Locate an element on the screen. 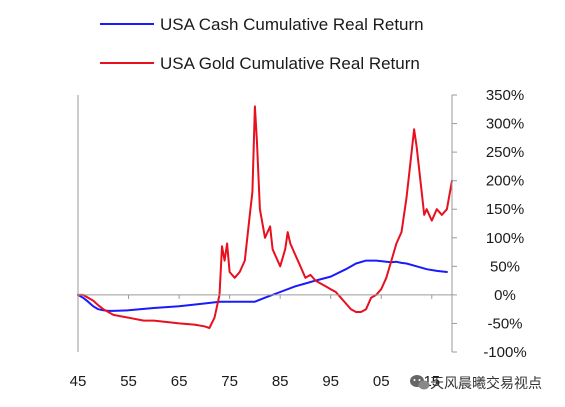 The image size is (565, 407). x-tick-label: 65 is located at coordinates (179, 381).